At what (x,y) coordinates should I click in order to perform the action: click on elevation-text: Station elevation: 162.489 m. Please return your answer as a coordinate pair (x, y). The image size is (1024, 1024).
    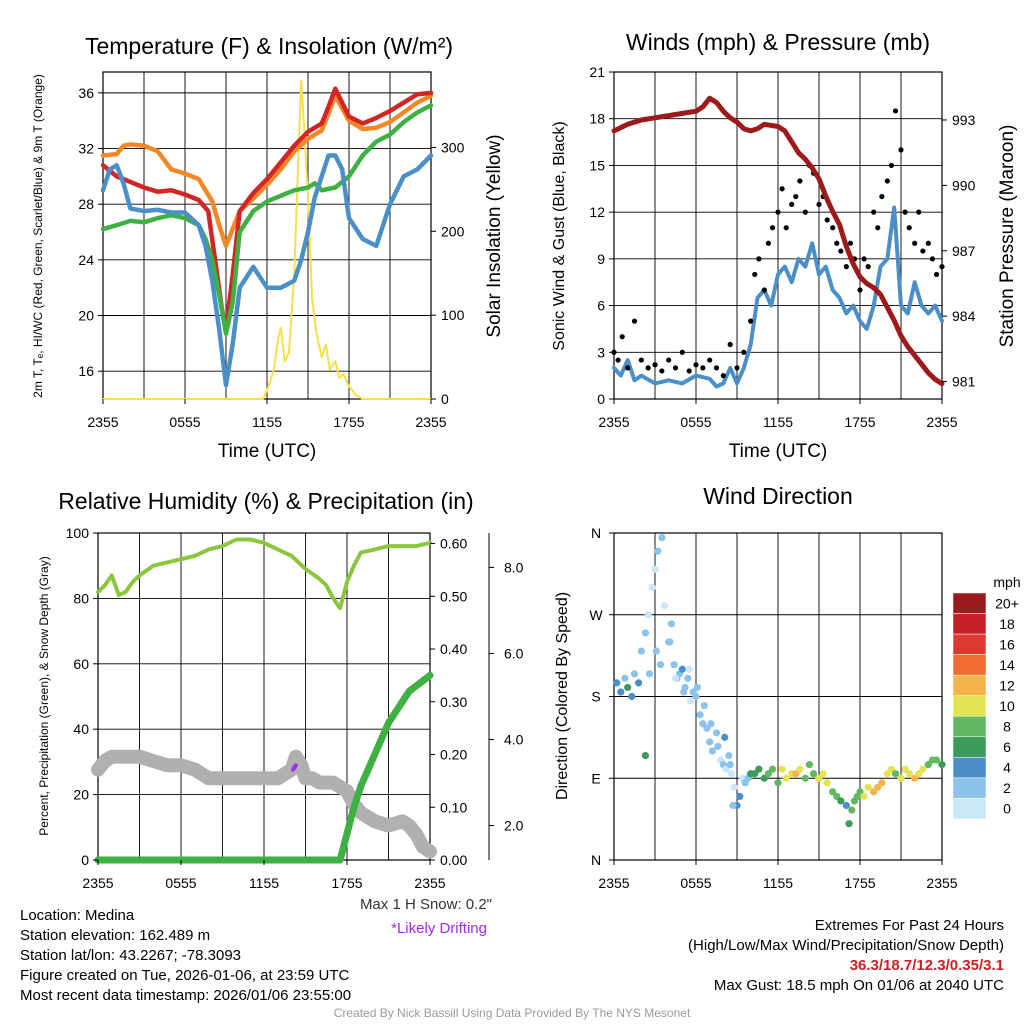
    Looking at the image, I should click on (115, 935).